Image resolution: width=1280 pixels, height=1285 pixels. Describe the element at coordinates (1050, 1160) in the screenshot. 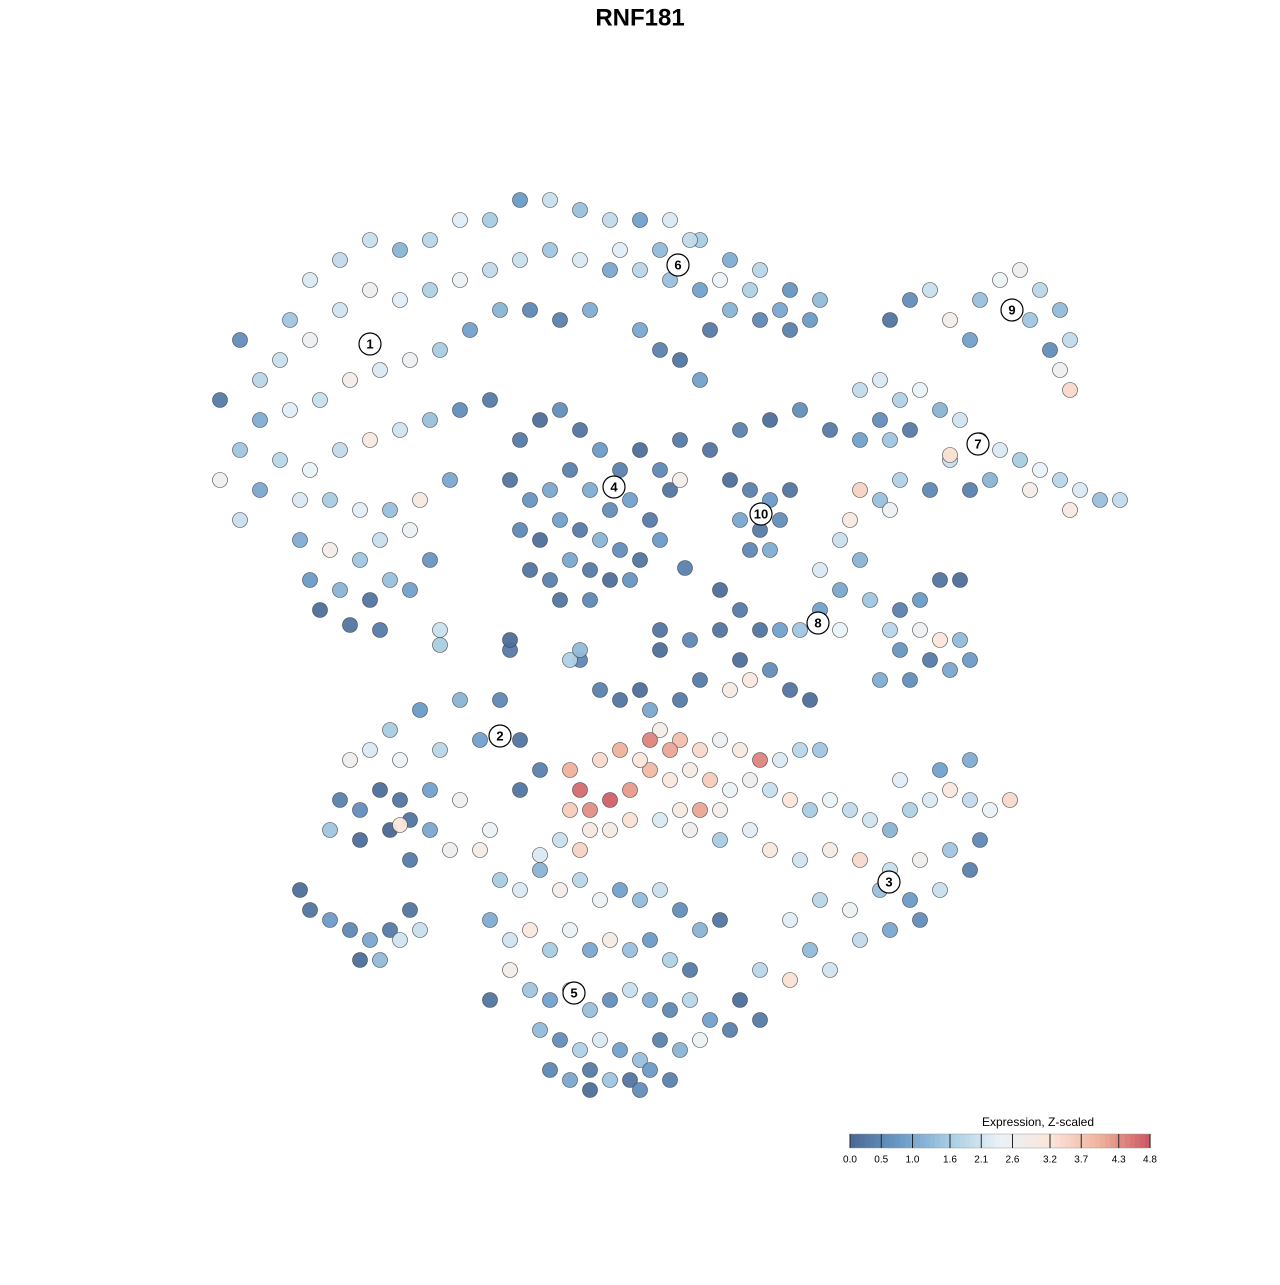

I see `colorbar-tick-label: 3.2` at that location.